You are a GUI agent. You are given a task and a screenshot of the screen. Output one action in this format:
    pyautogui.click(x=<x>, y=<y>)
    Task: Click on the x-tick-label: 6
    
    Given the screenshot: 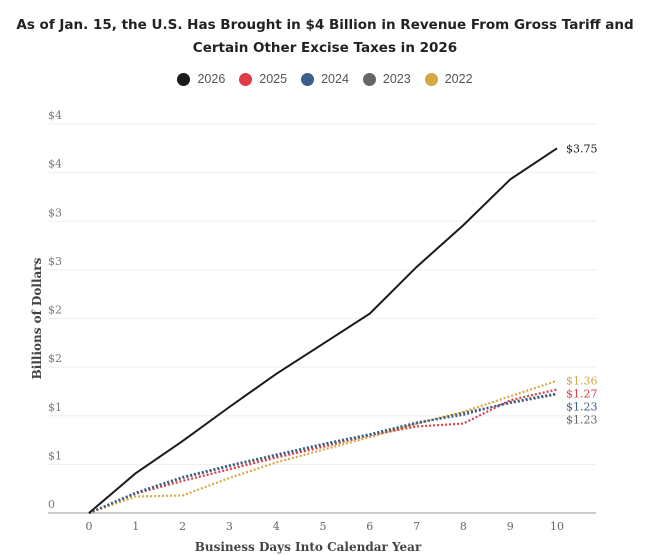 What is the action you would take?
    pyautogui.click(x=369, y=526)
    